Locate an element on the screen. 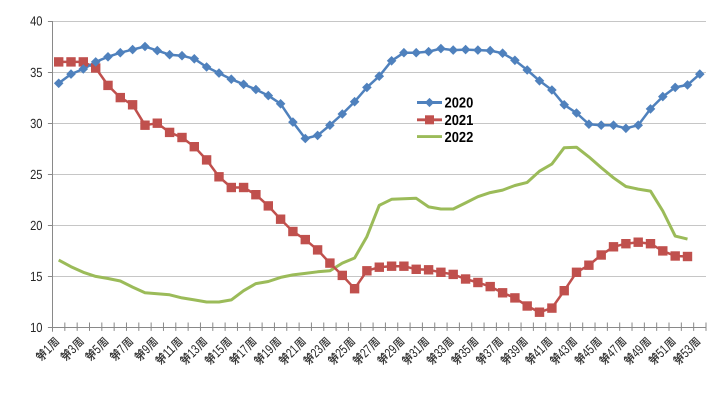  svg-text: 15 is located at coordinates (36, 276).